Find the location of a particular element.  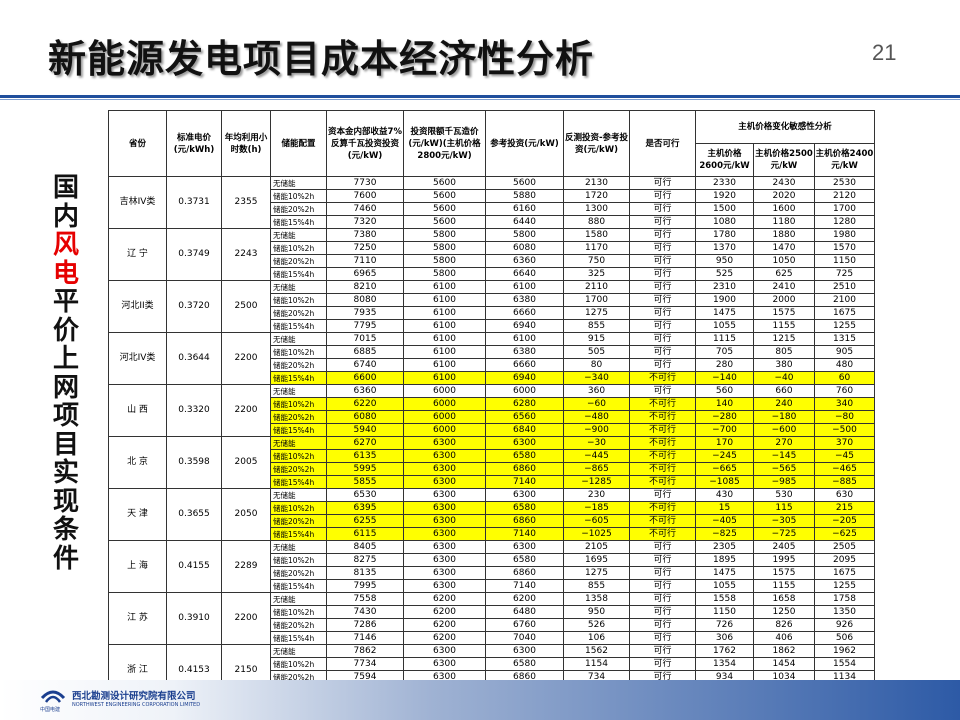

price-2400-cell: 1150 is located at coordinates (844, 261).